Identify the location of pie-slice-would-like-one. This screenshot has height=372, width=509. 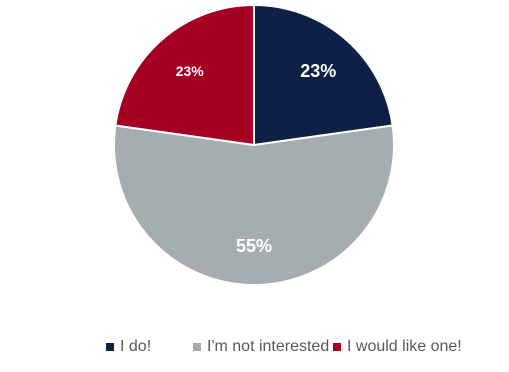
(184, 75).